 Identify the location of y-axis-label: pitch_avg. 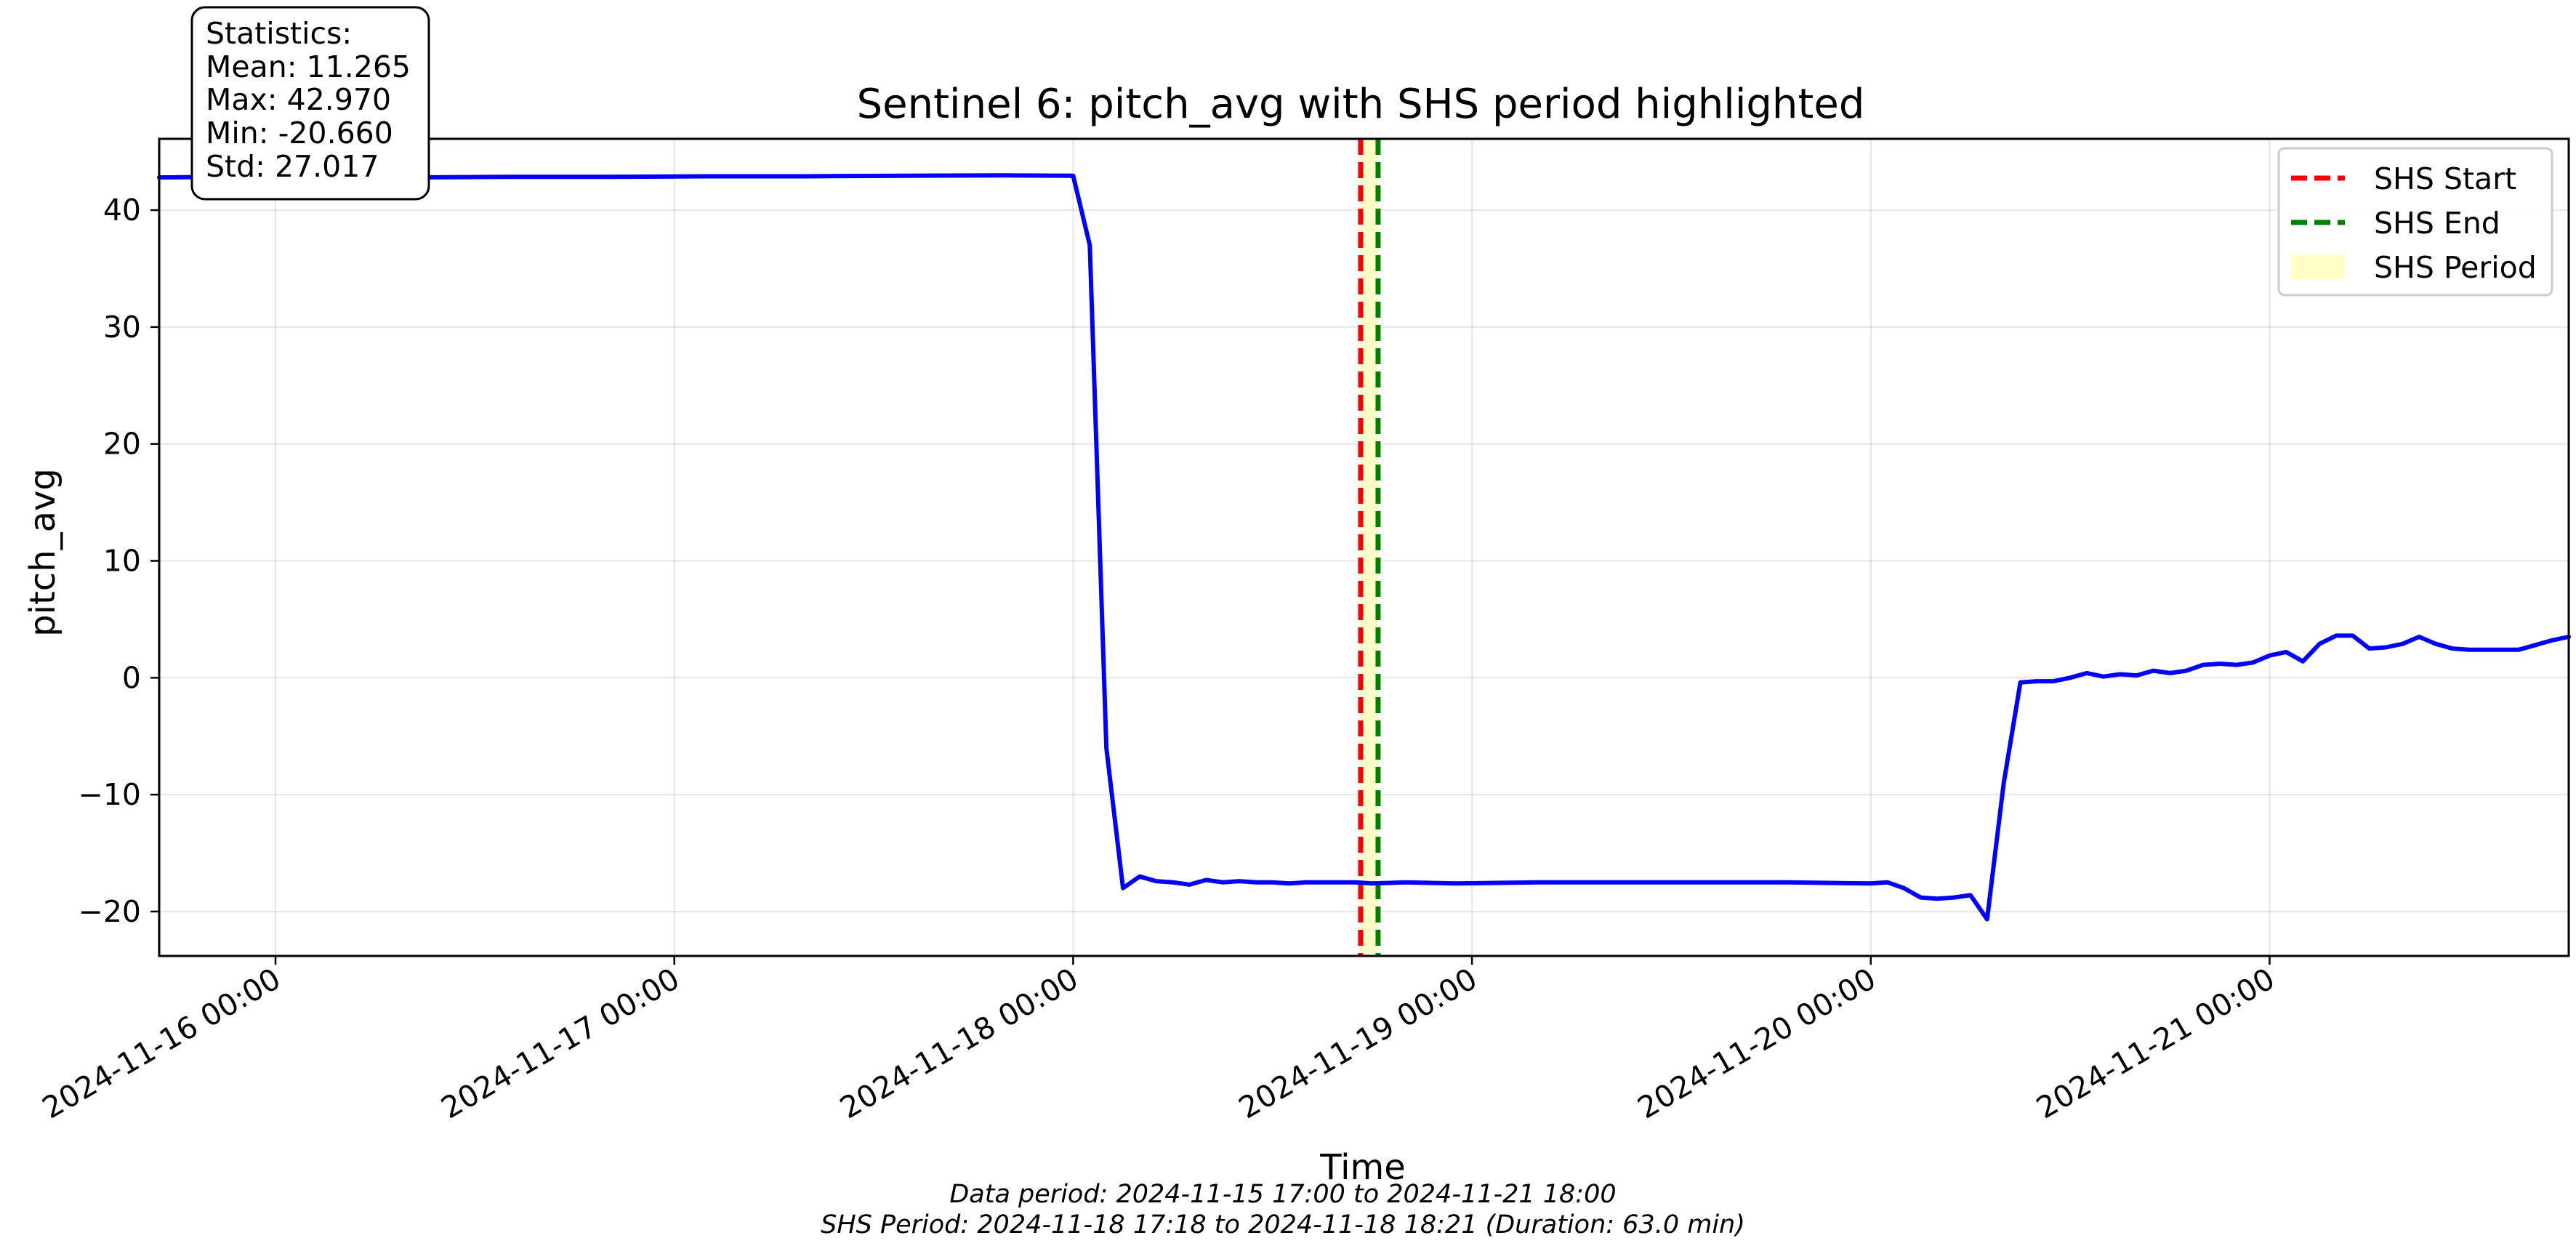
(43, 552).